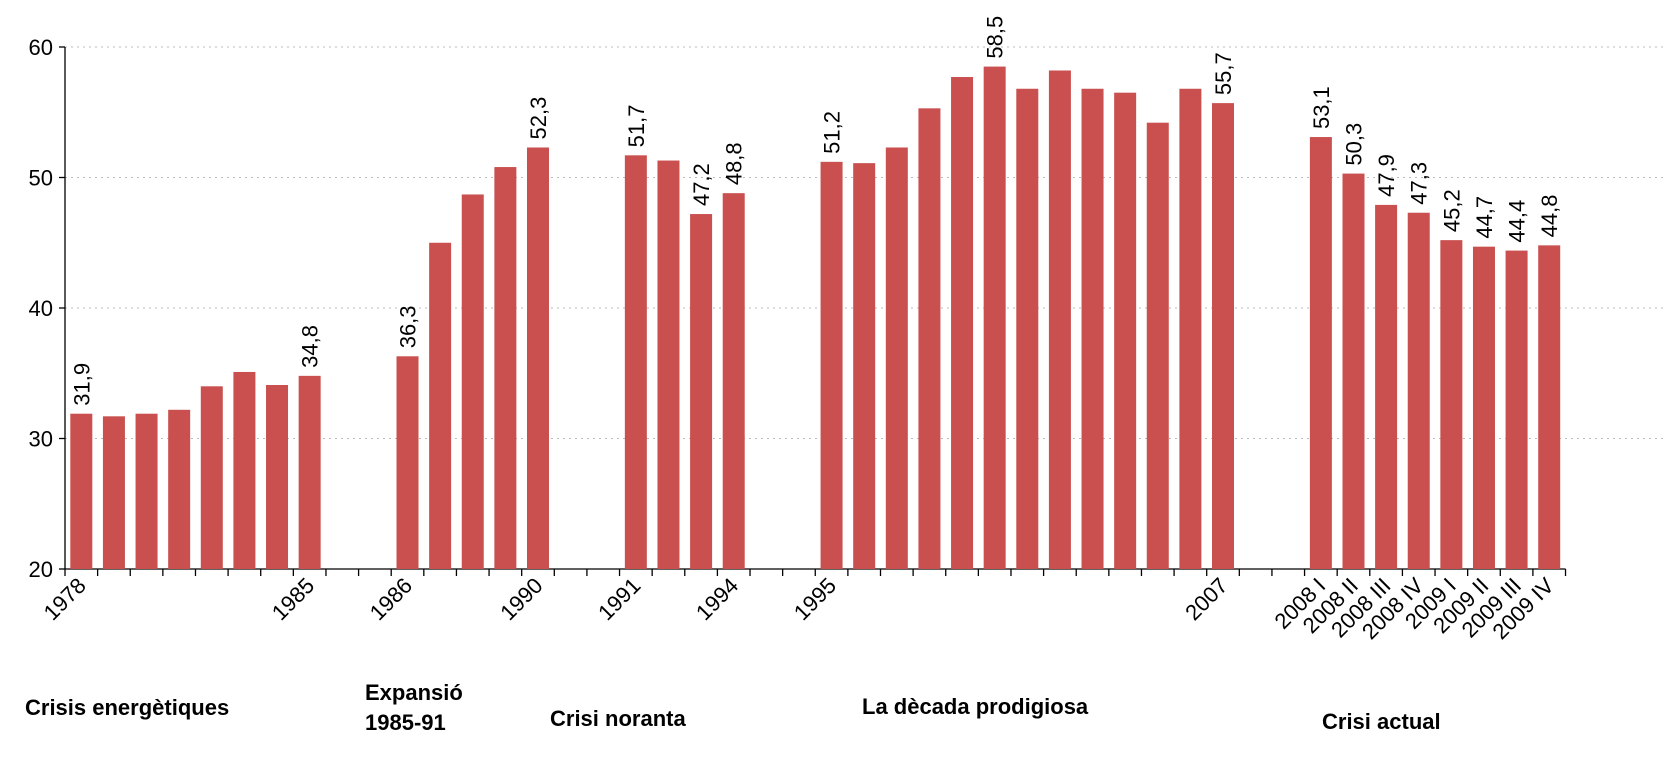  What do you see at coordinates (619, 599) in the screenshot?
I see `x-tick-label: 1991` at bounding box center [619, 599].